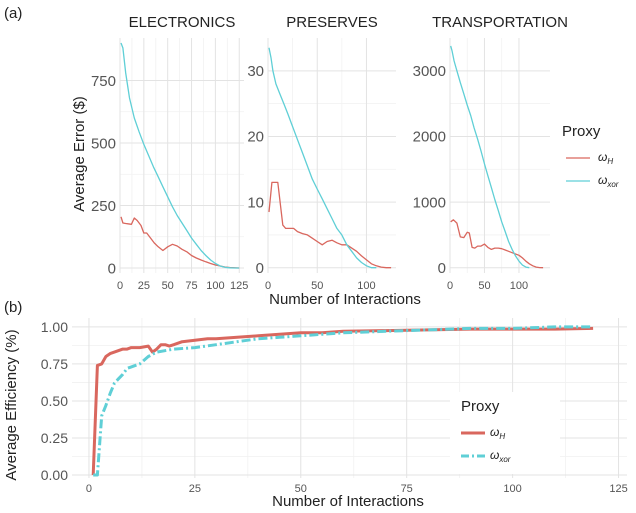  What do you see at coordinates (79, 154) in the screenshot?
I see `panel-a-y-axis-label: Average Error ($)` at bounding box center [79, 154].